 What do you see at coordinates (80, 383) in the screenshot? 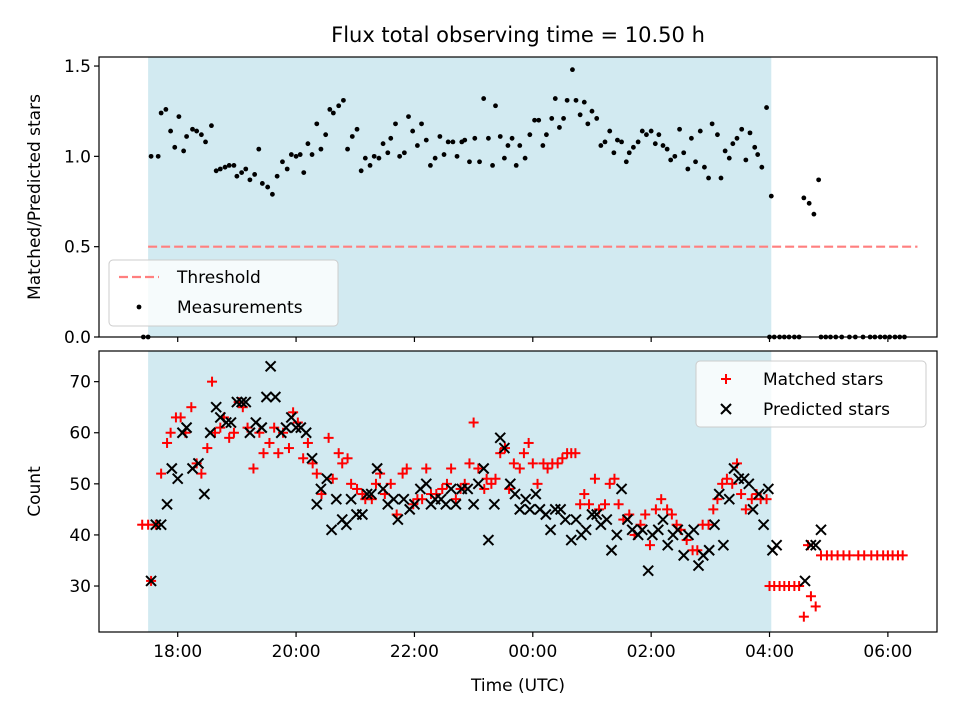
I see `y-tick-label: 70` at bounding box center [80, 383].